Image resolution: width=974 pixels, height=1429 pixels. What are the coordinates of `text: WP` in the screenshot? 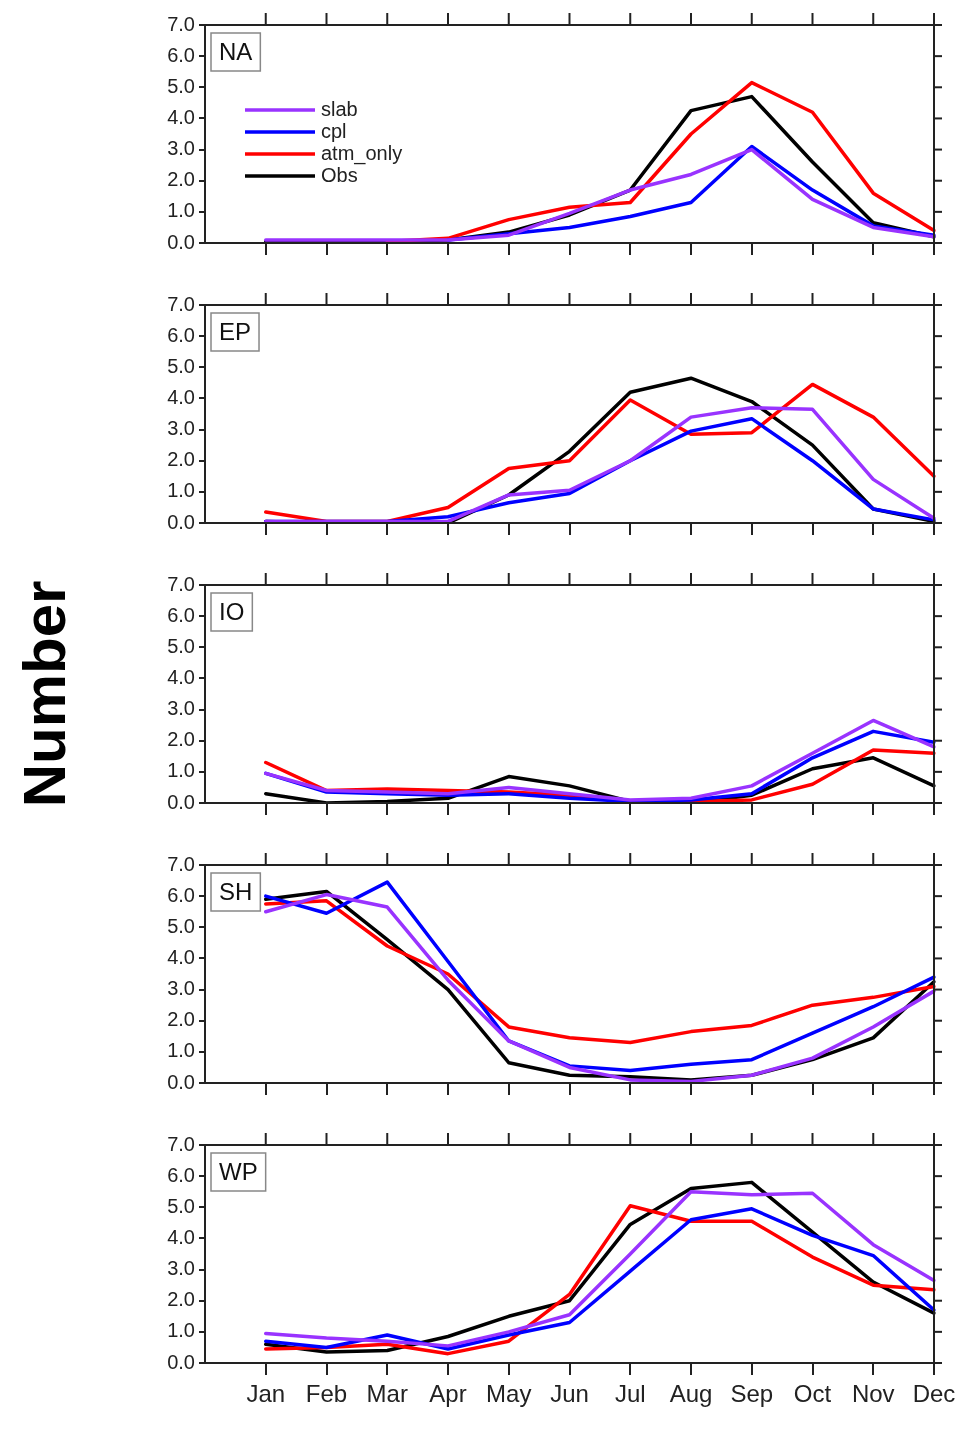 It's located at (238, 1171).